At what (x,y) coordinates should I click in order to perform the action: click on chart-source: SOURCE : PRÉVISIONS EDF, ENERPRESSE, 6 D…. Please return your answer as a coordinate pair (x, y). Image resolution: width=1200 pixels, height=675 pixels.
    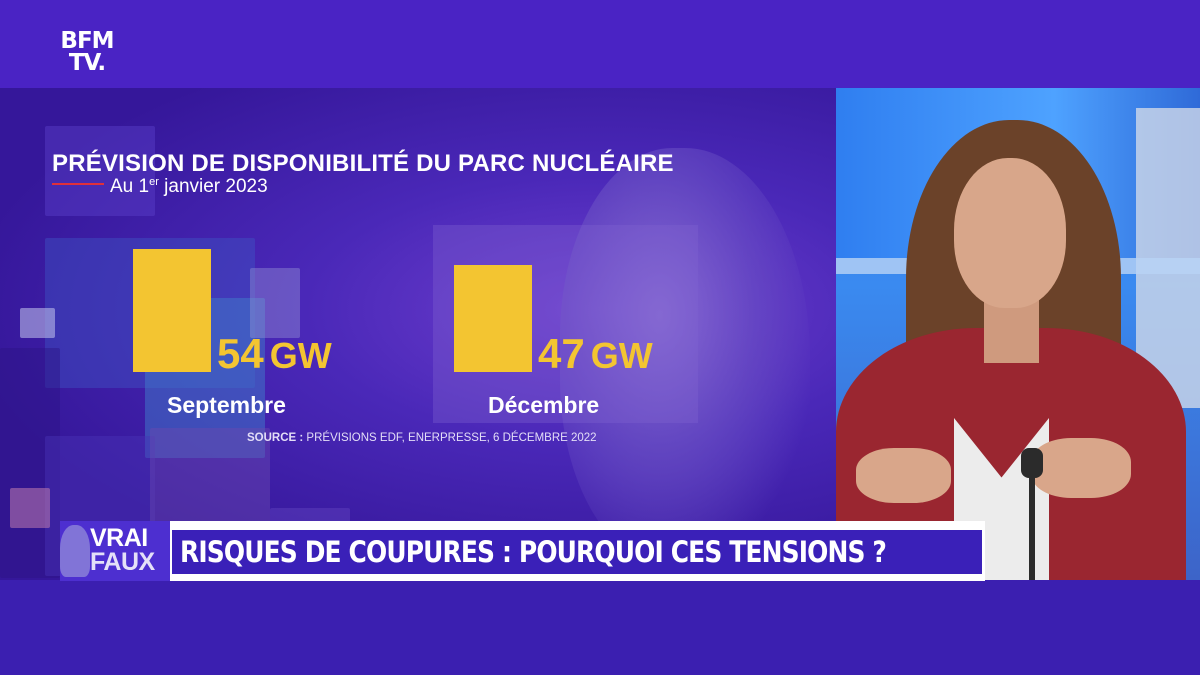
    Looking at the image, I should click on (422, 438).